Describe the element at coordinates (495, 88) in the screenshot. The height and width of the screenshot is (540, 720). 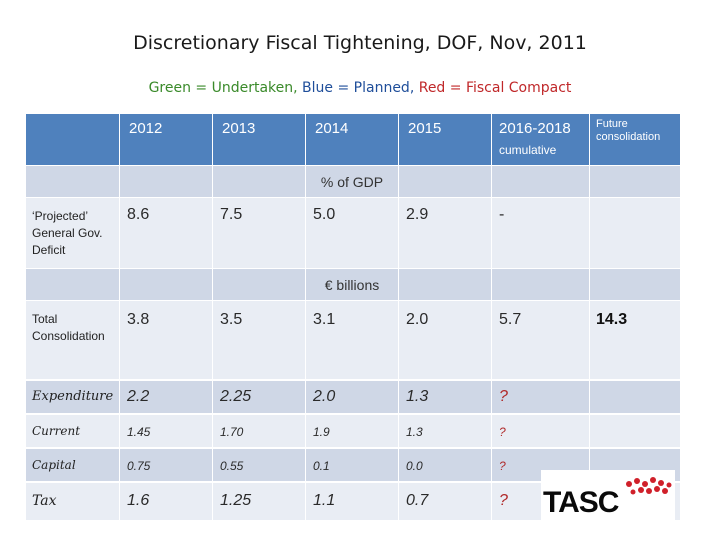
I see `legend-red: Red = Fiscal Compact` at that location.